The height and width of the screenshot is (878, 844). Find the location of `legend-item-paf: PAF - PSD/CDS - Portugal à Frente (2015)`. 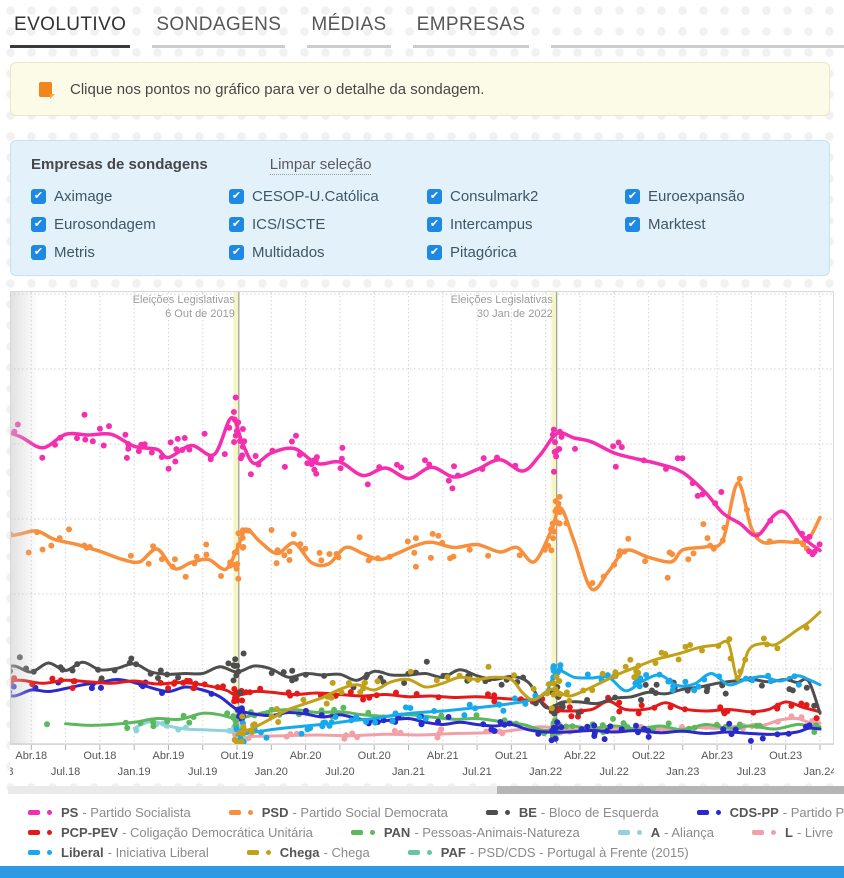

legend-item-paf: PAF - PSD/CDS - Portugal à Frente (2015) is located at coordinates (548, 852).